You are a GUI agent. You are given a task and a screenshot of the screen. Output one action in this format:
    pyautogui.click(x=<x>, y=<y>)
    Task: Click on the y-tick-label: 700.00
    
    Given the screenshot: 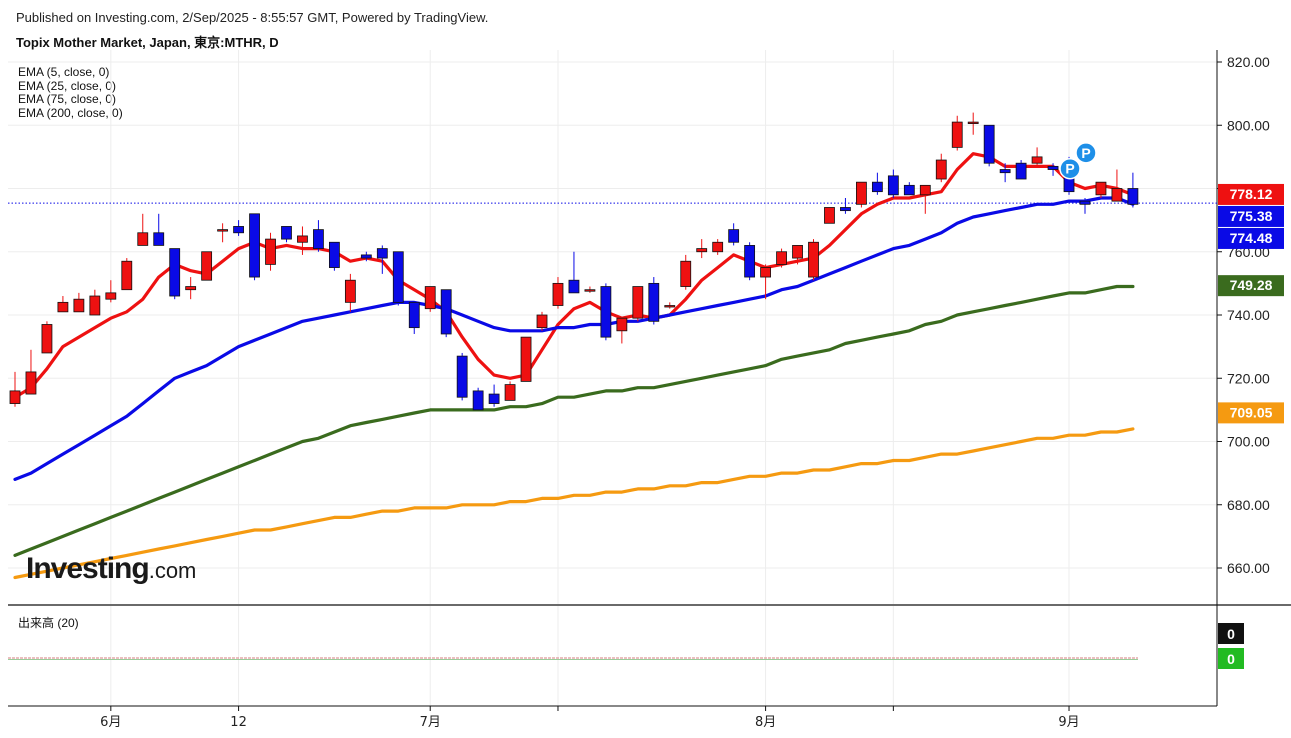 What is the action you would take?
    pyautogui.click(x=1248, y=442)
    